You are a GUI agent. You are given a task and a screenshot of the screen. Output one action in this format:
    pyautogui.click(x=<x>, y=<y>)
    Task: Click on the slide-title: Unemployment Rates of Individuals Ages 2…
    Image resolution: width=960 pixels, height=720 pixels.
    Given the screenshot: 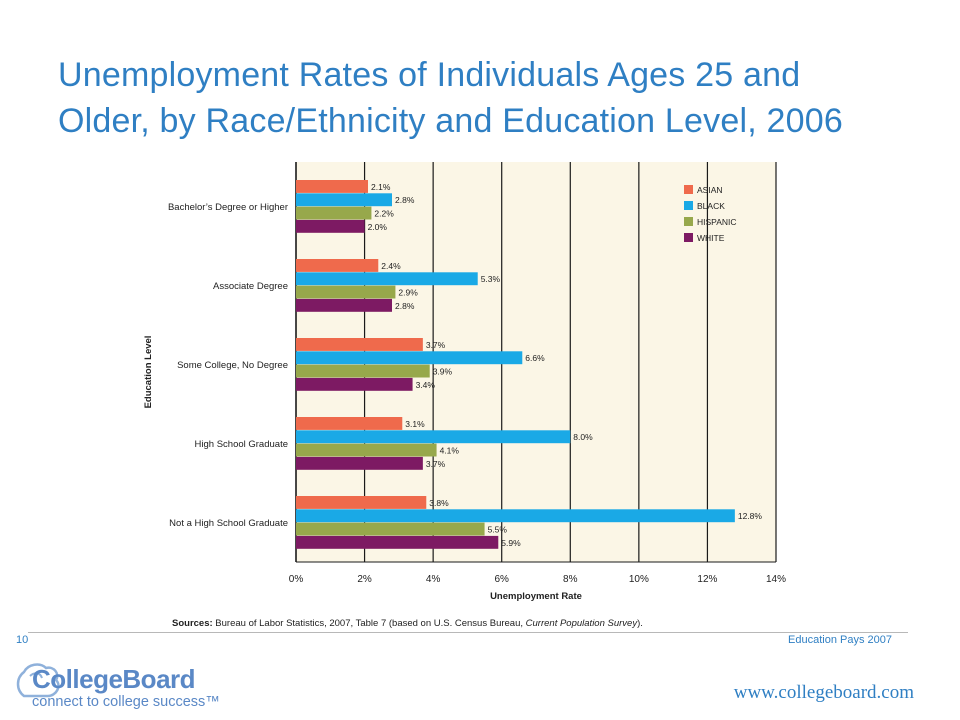 What is the action you would take?
    pyautogui.click(x=498, y=98)
    